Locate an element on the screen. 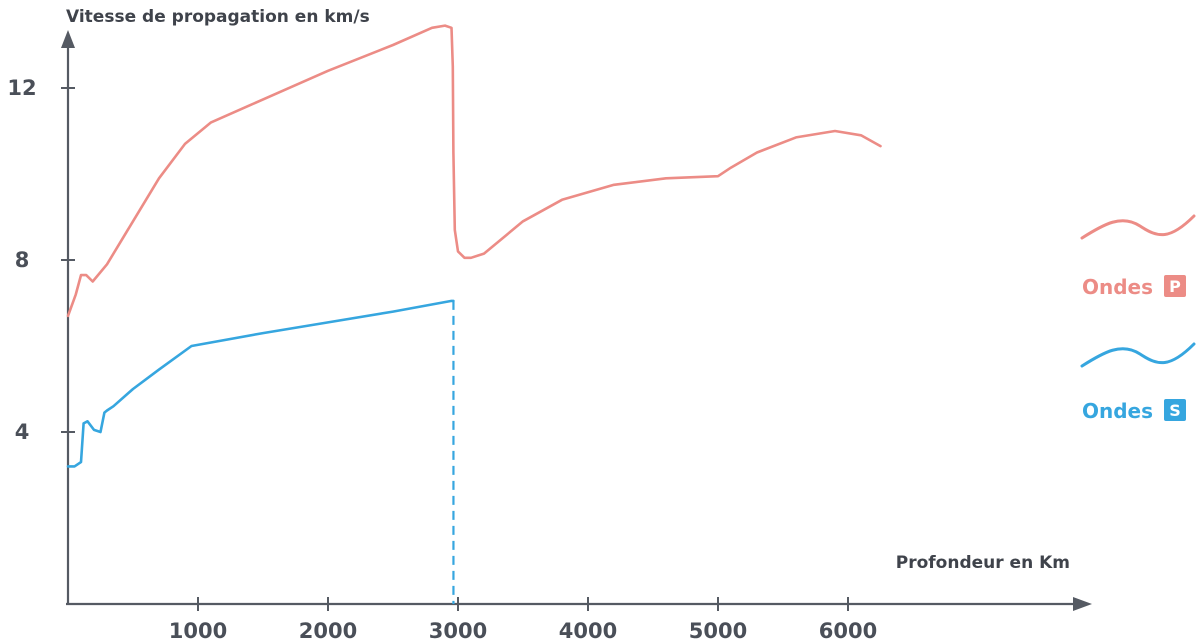  y-tick-label-4: 4 is located at coordinates (22, 432).